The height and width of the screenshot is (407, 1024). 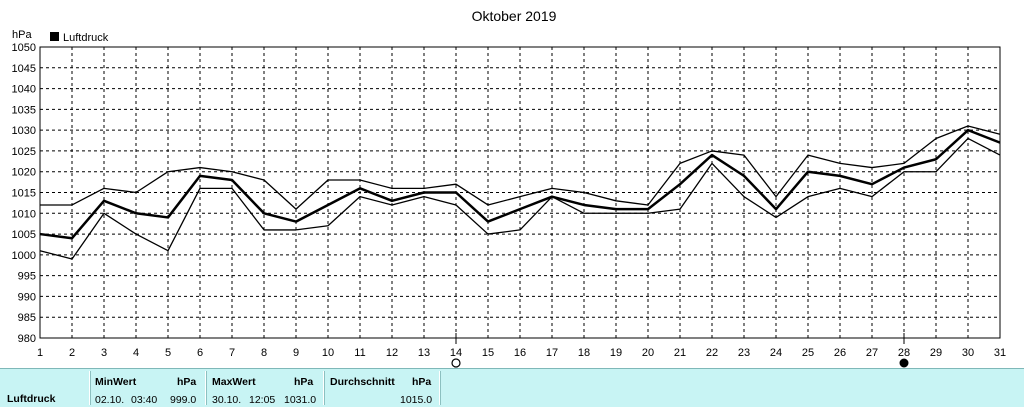 What do you see at coordinates (936, 353) in the screenshot?
I see `x-tick-label: 29` at bounding box center [936, 353].